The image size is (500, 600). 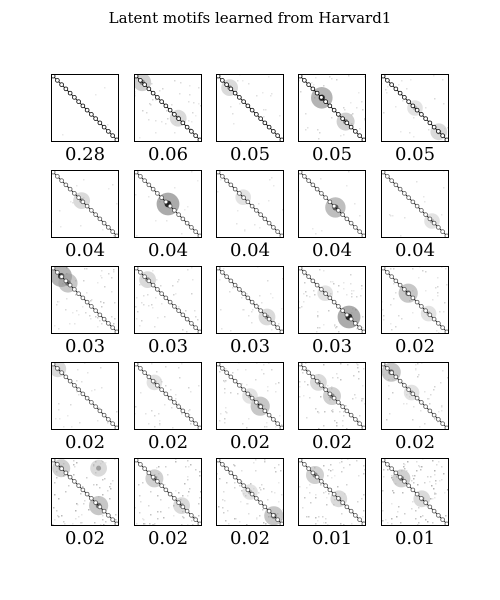 I want to click on motif-panel, so click(x=250, y=492).